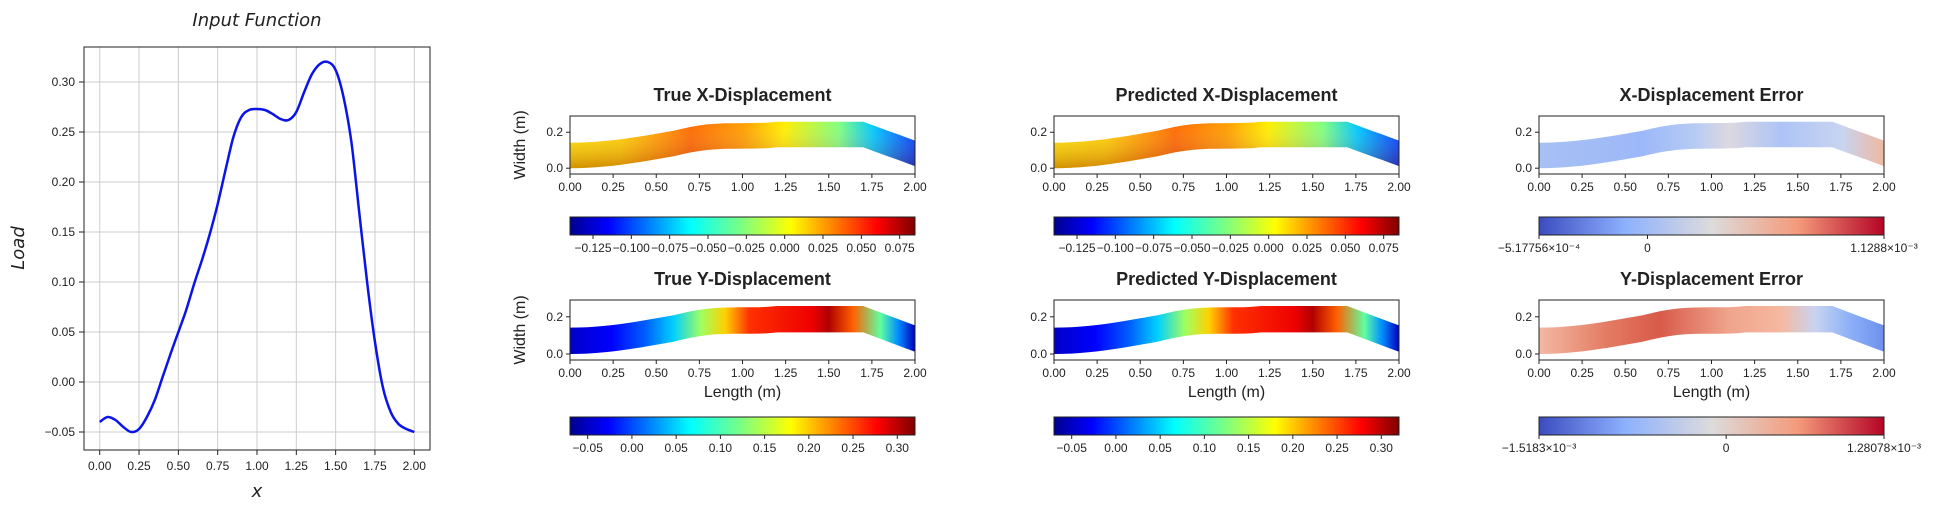 The height and width of the screenshot is (511, 1935). I want to click on pred-x-colorbar-tick-label: −0.025, so click(1230, 248).